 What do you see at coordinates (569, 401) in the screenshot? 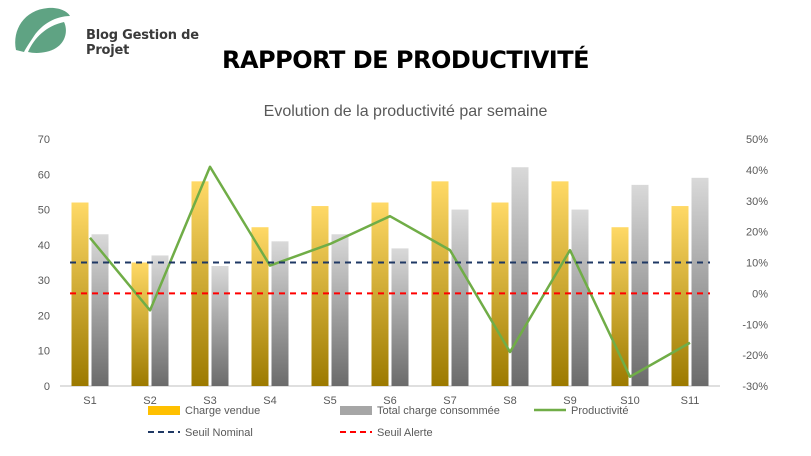
I see `x-axis-tick-label: S9` at bounding box center [569, 401].